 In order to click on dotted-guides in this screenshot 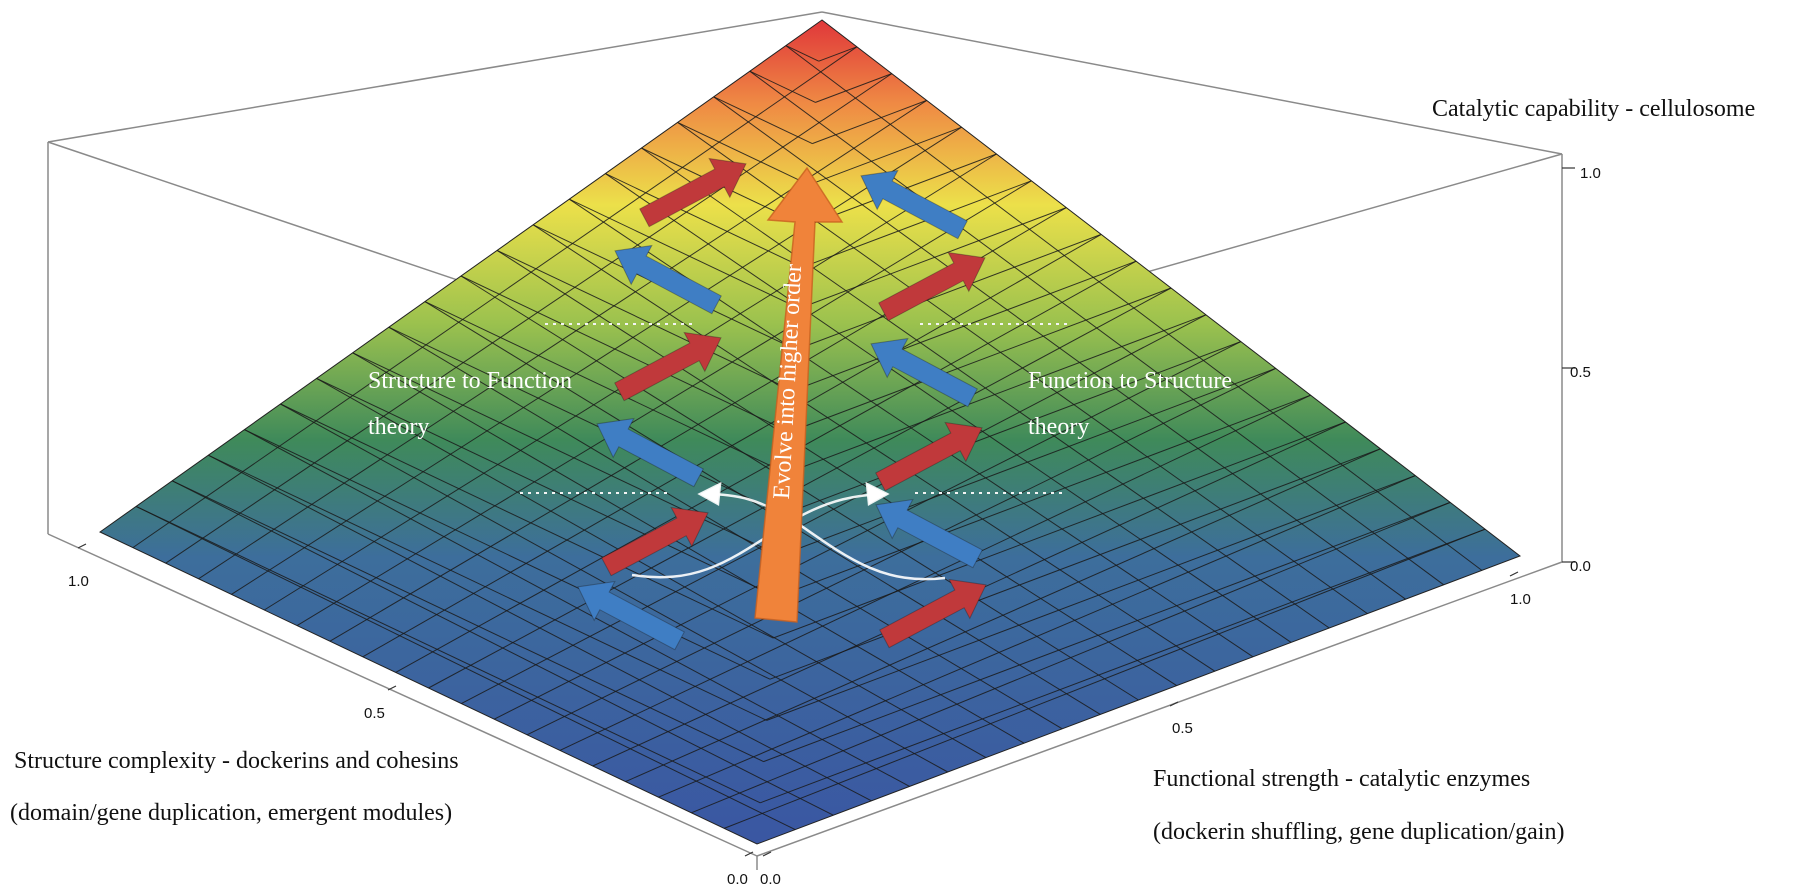, I will do `click(795, 408)`.